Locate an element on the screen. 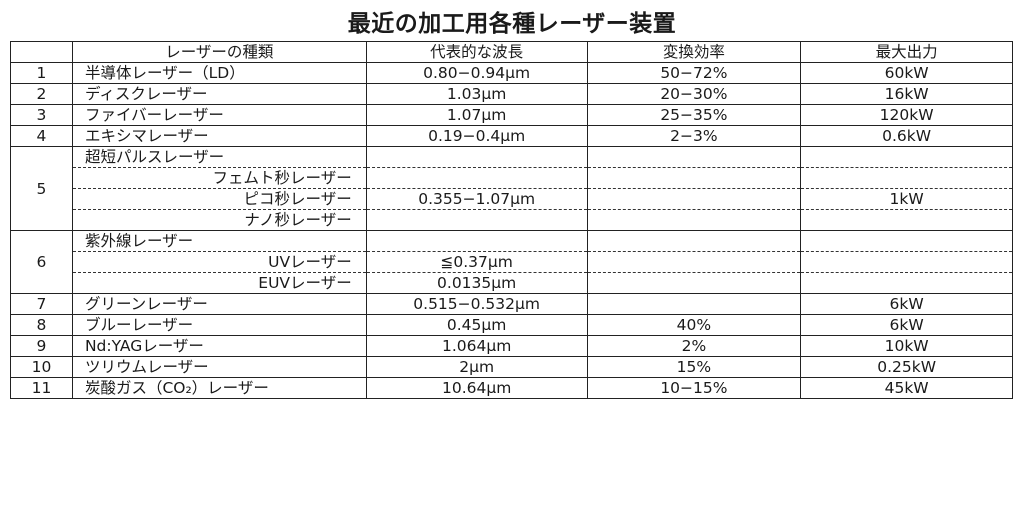 This screenshot has width=1024, height=525. laser-type: Nd:YAGレーザー is located at coordinates (219, 346).